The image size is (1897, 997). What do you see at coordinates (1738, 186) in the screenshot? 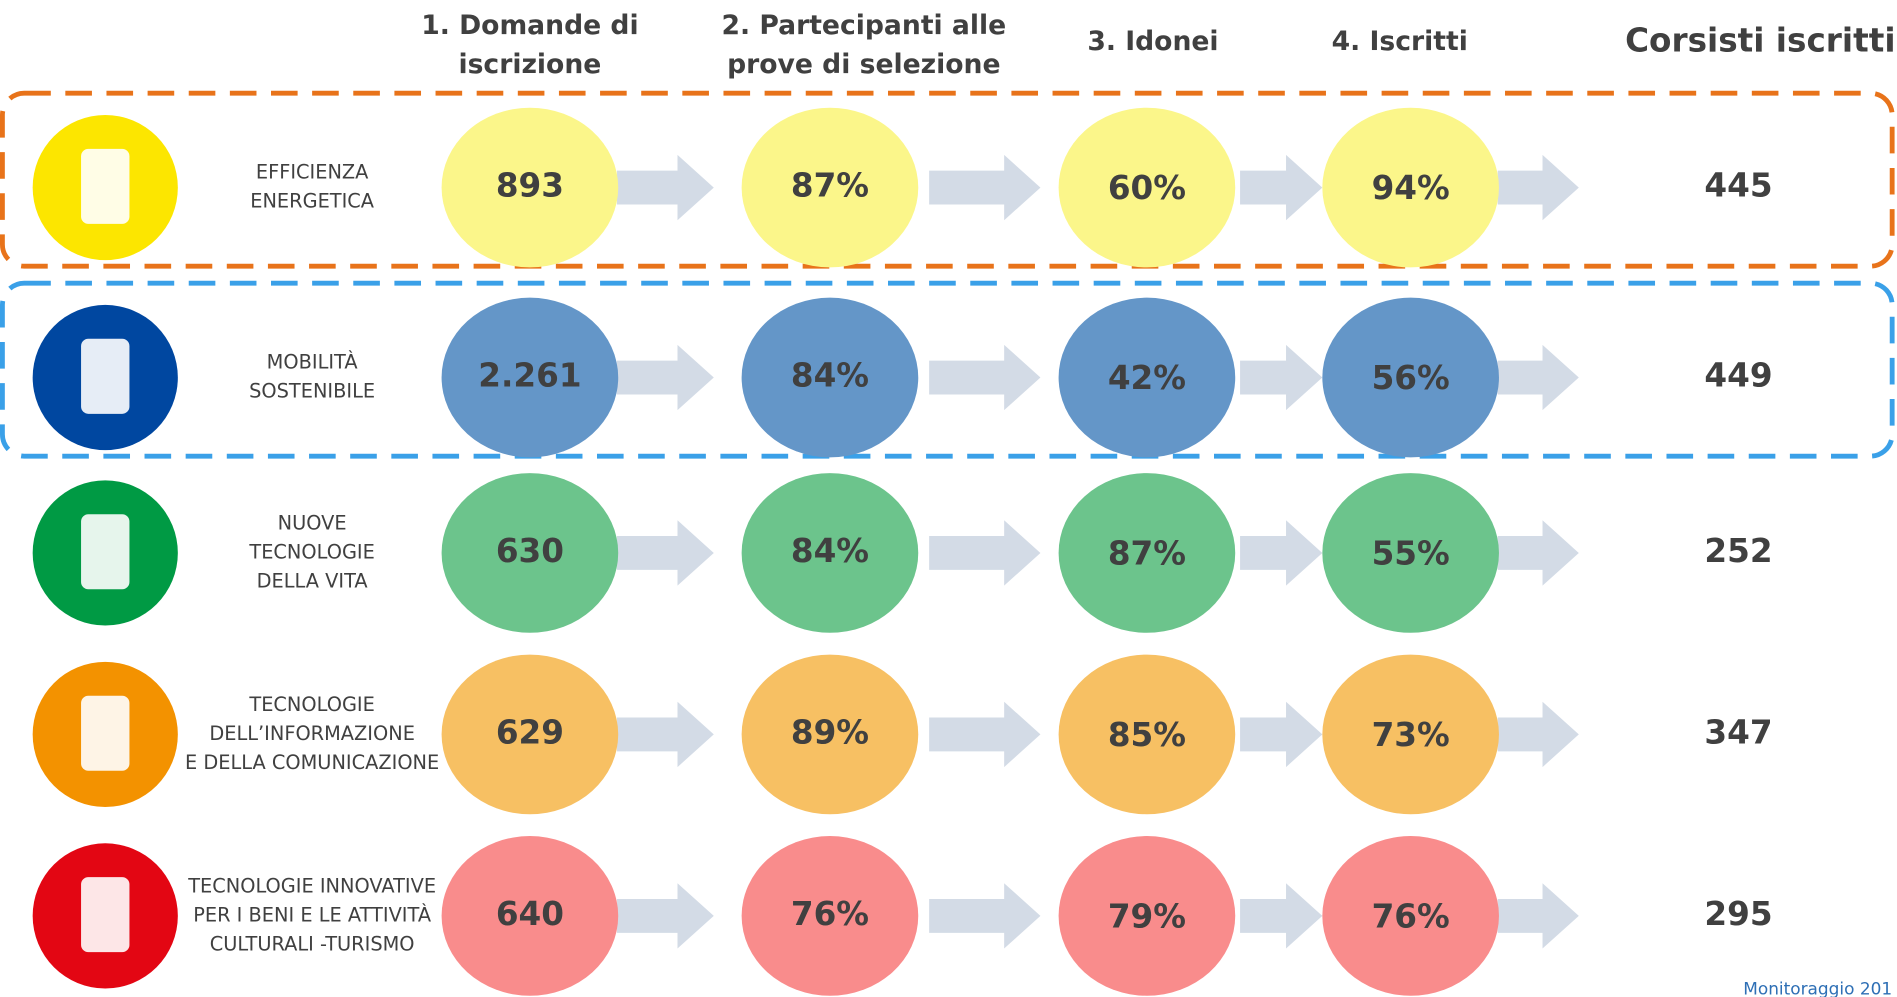
I see `total: 445` at bounding box center [1738, 186].